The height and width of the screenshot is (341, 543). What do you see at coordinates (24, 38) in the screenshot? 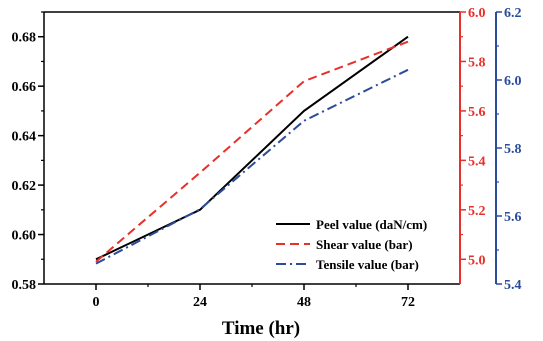
I see `left-y-tick-label: 0.68` at bounding box center [24, 38].